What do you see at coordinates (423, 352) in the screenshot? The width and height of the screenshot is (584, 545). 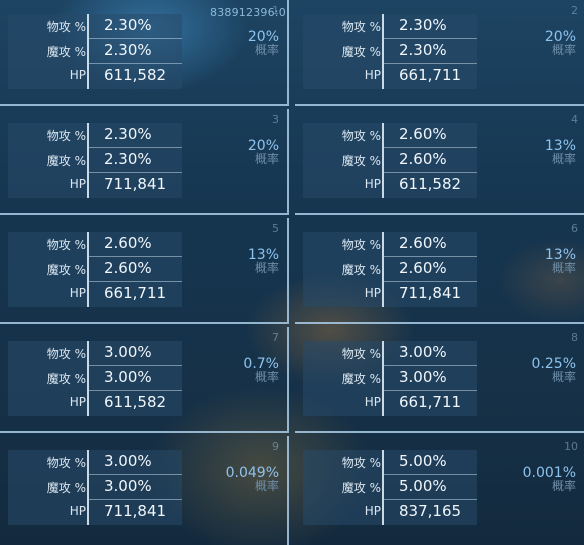 I see `phys-atk-value: 3.00%` at bounding box center [423, 352].